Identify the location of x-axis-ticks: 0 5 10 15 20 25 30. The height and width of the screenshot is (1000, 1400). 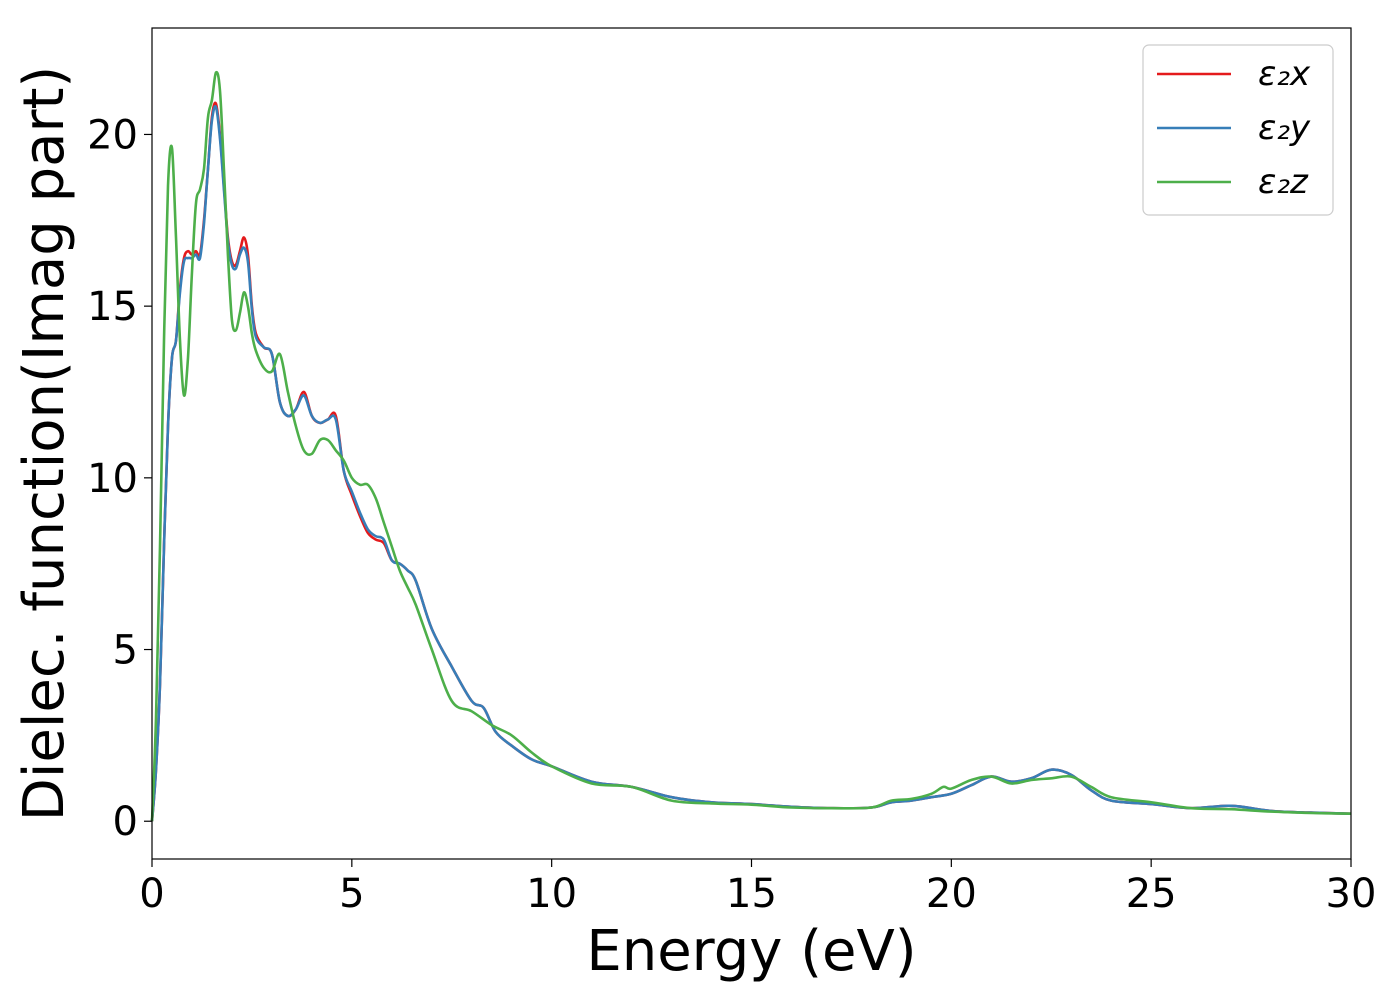
(757, 888).